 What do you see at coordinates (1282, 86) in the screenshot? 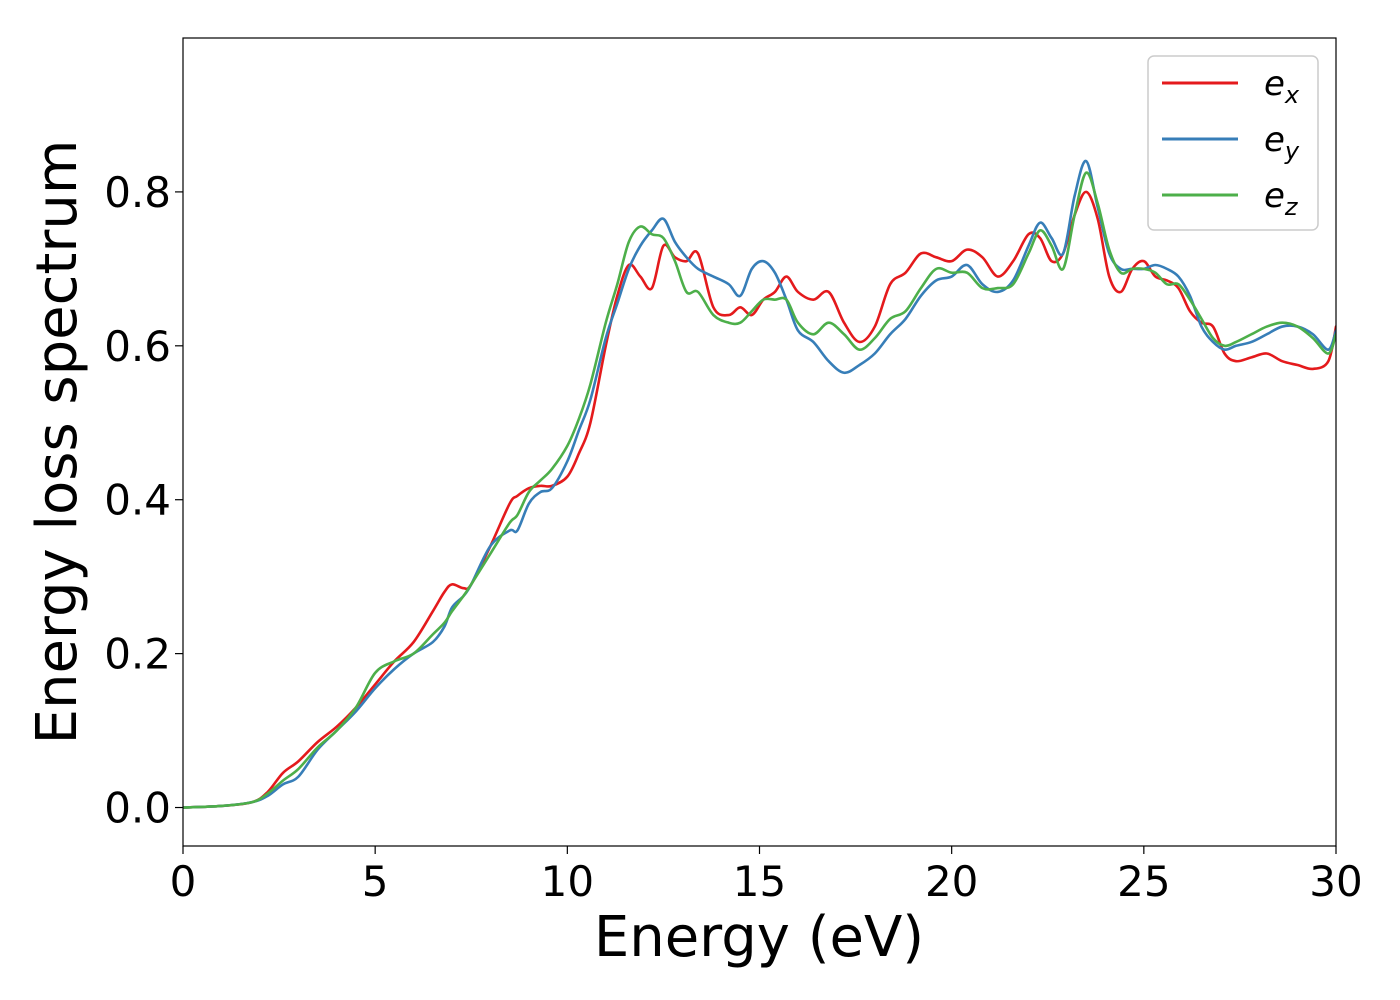
I see `legend-label-x: ex` at bounding box center [1282, 86].